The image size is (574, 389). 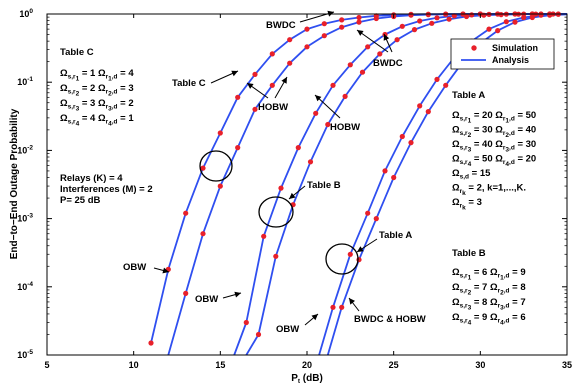 What do you see at coordinates (489, 289) in the screenshot?
I see `table-b-line: Ωs,r2 = 7 Ωr2,d = 8` at bounding box center [489, 289].